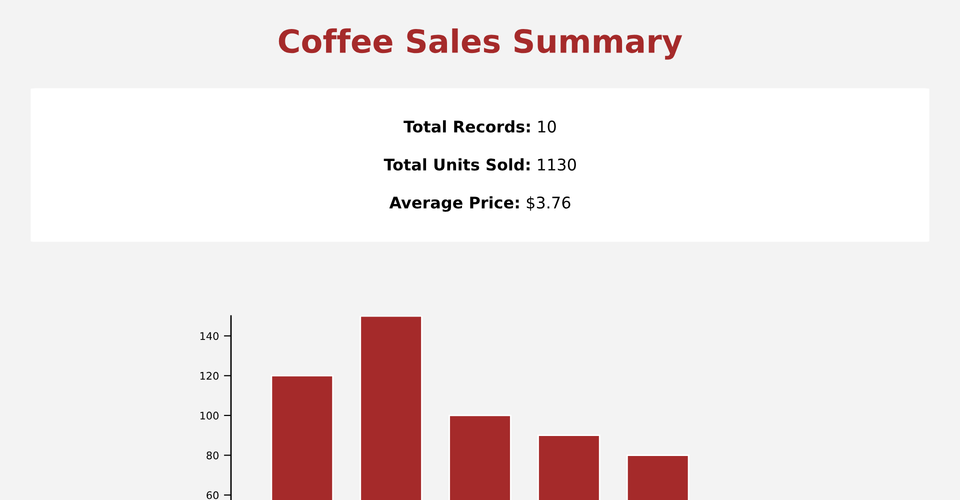 The image size is (960, 500). What do you see at coordinates (212, 455) in the screenshot?
I see `y-tick-label: 80` at bounding box center [212, 455].